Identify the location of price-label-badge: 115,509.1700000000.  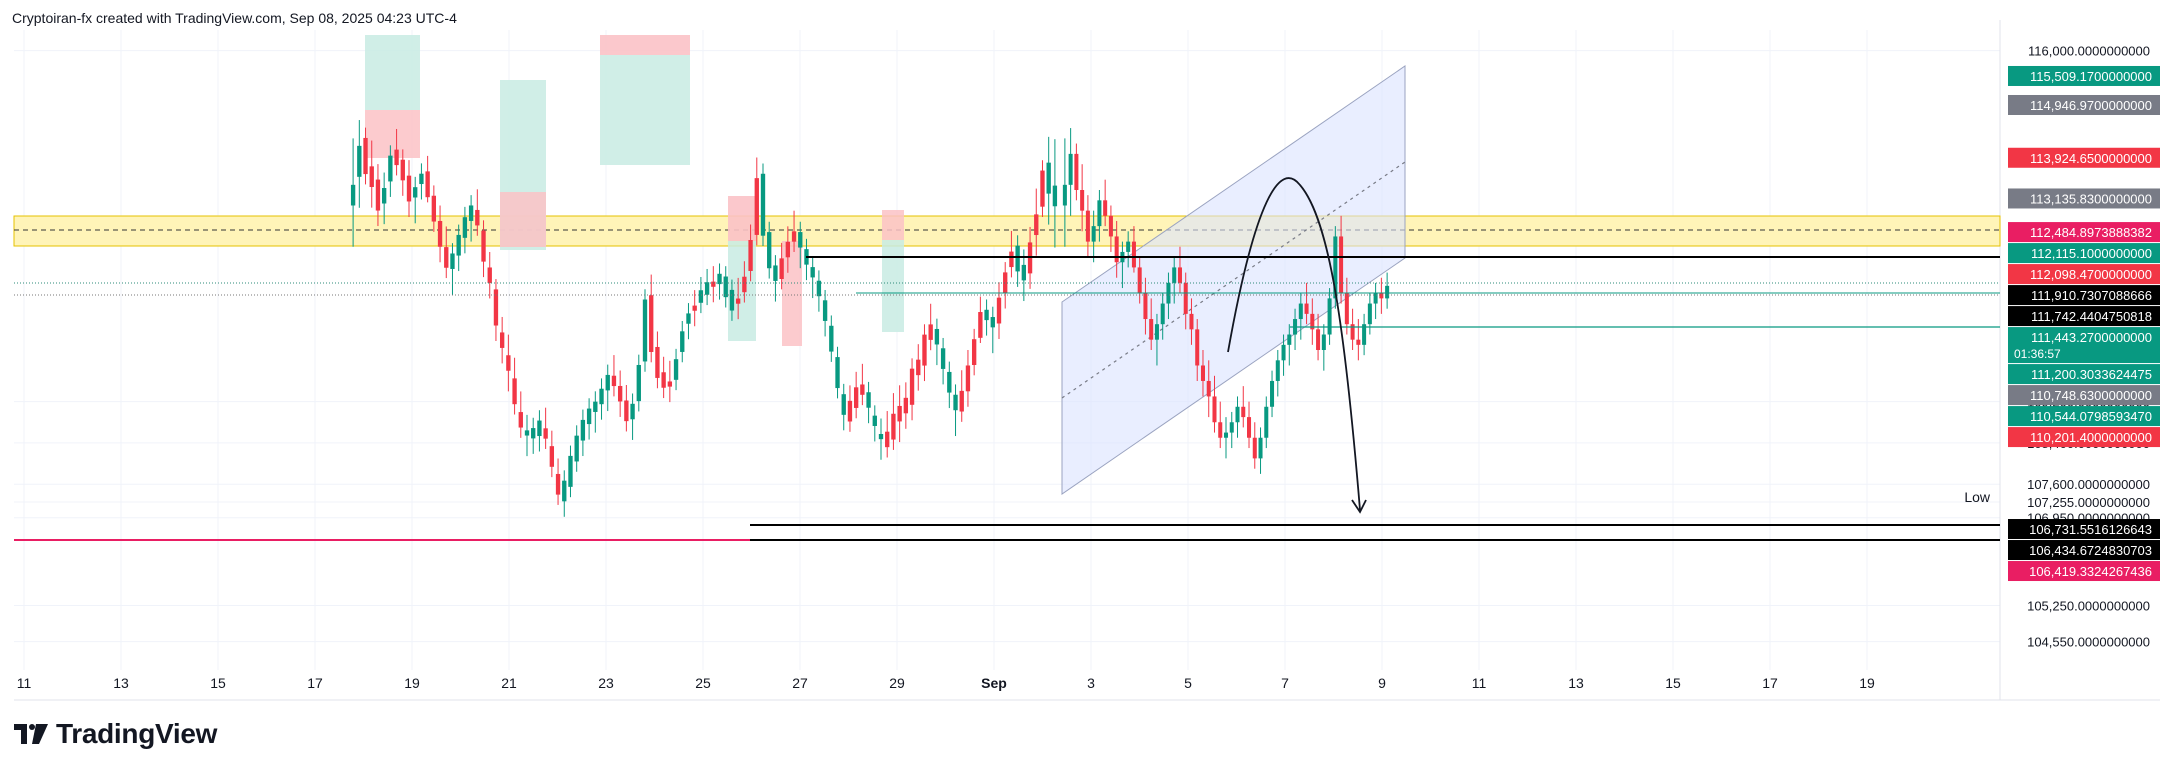
(2084, 75).